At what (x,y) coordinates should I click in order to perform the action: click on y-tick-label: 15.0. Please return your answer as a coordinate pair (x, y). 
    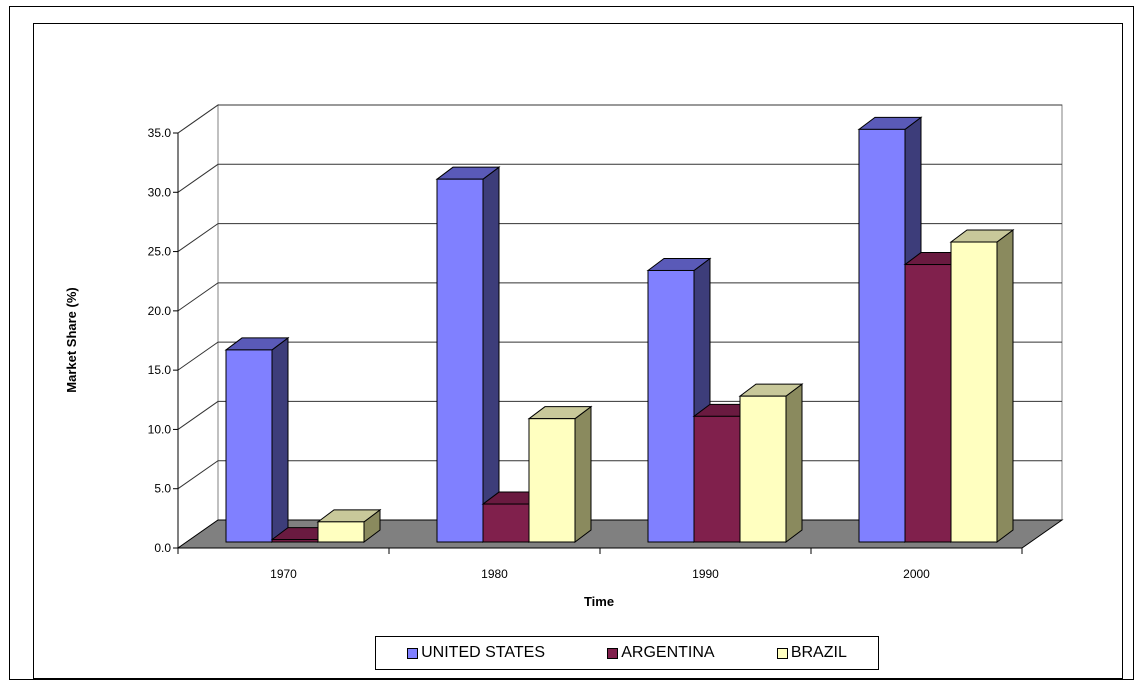
    Looking at the image, I should click on (160, 370).